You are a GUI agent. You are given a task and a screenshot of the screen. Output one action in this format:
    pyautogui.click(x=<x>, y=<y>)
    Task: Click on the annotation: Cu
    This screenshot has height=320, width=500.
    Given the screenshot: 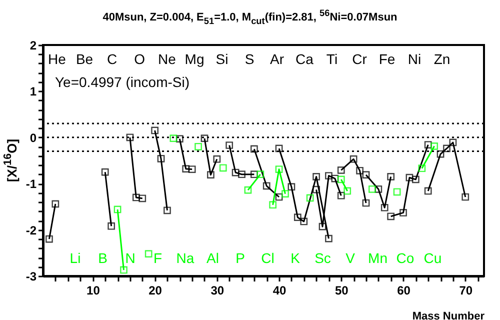 What is the action you would take?
    pyautogui.click(x=433, y=258)
    